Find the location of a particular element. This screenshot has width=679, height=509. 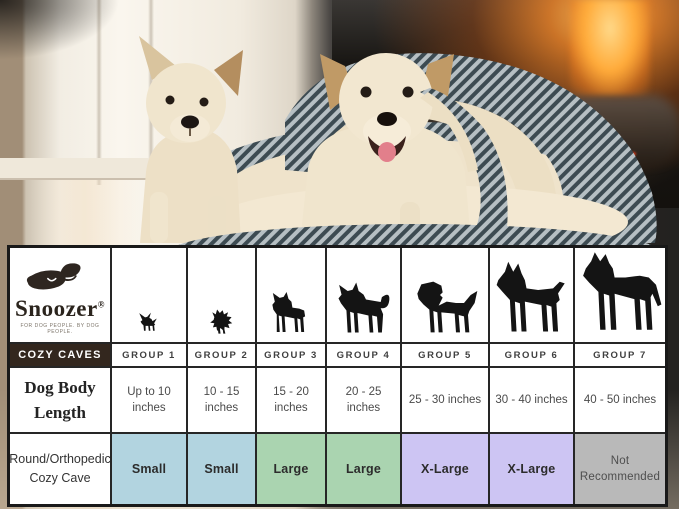

fireplace-flame is located at coordinates (610, 47).